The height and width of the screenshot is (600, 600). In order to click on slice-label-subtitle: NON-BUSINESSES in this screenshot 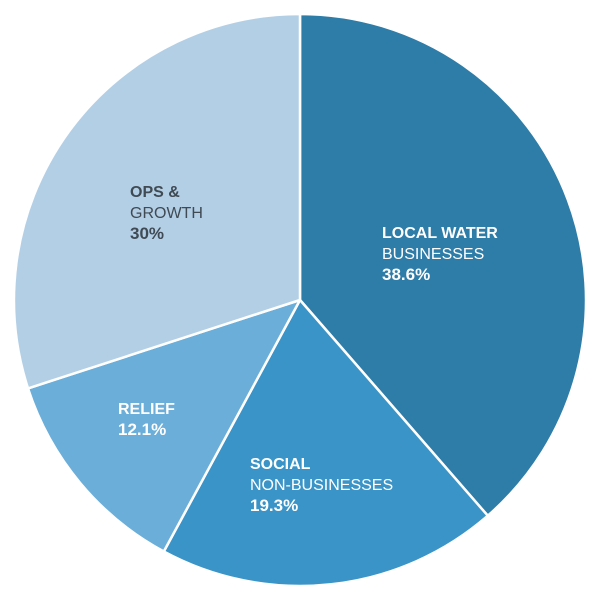, I will do `click(321, 485)`.